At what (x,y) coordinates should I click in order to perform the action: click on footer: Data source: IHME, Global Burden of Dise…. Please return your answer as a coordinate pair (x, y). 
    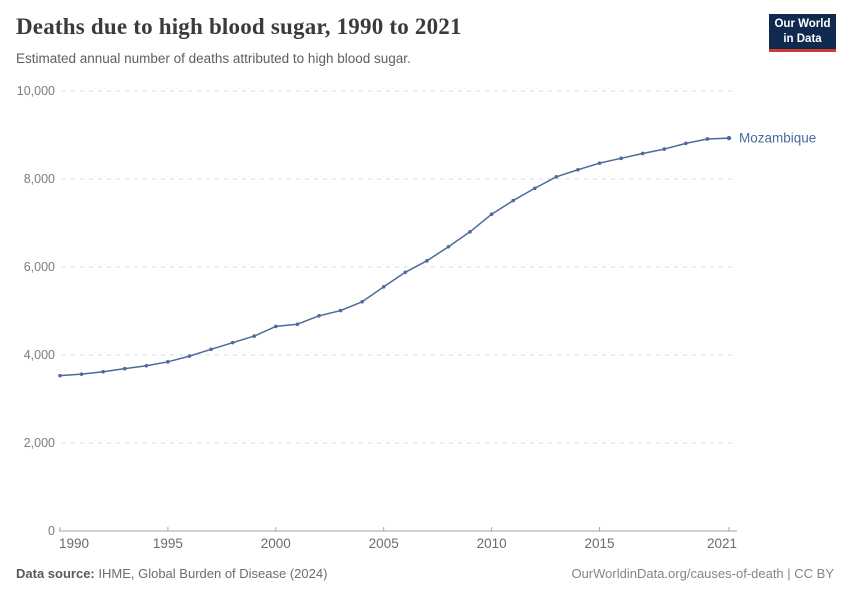
    Looking at the image, I should click on (425, 573).